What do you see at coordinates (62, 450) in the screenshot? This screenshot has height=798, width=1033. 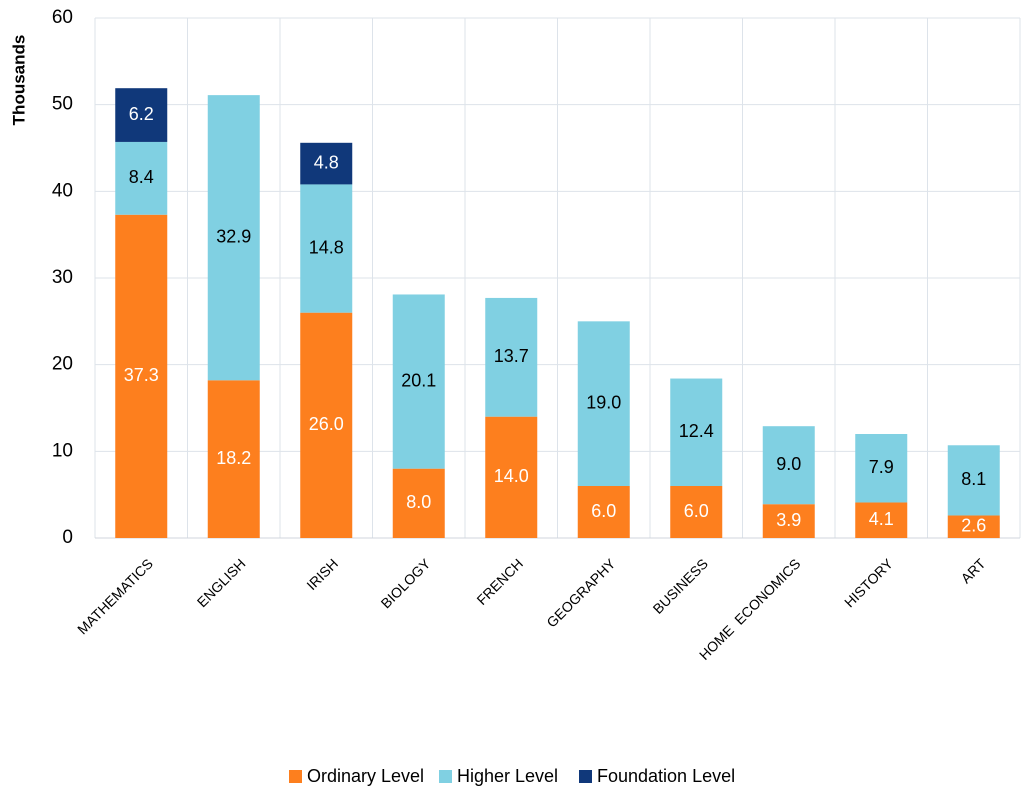 I see `y-tick-label: 10` at bounding box center [62, 450].